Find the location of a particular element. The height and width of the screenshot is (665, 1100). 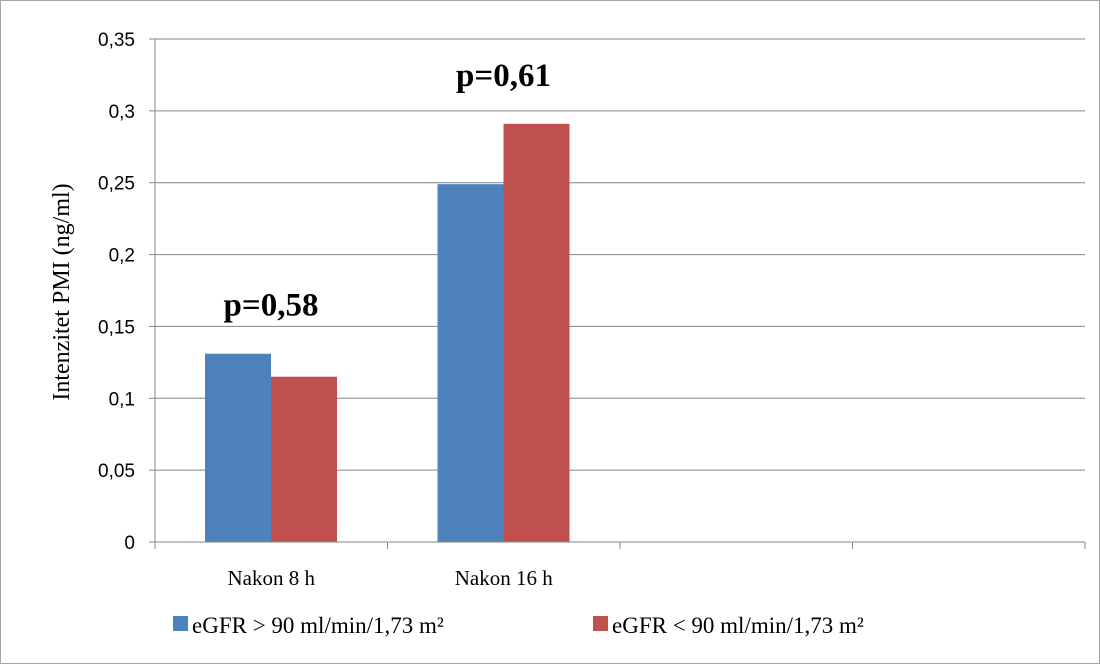

annotations: p=0,58 p=0,61 is located at coordinates (387, 191).